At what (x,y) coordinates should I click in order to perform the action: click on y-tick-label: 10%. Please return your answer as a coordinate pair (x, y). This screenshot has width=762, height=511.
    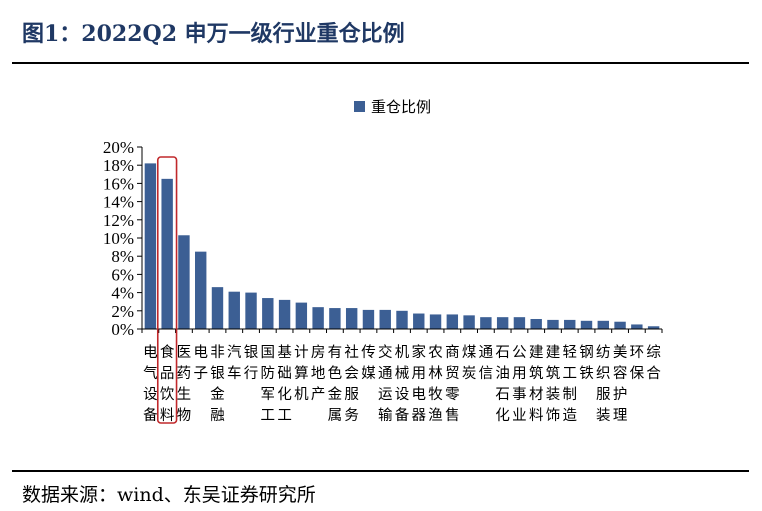
    Looking at the image, I should click on (118, 238).